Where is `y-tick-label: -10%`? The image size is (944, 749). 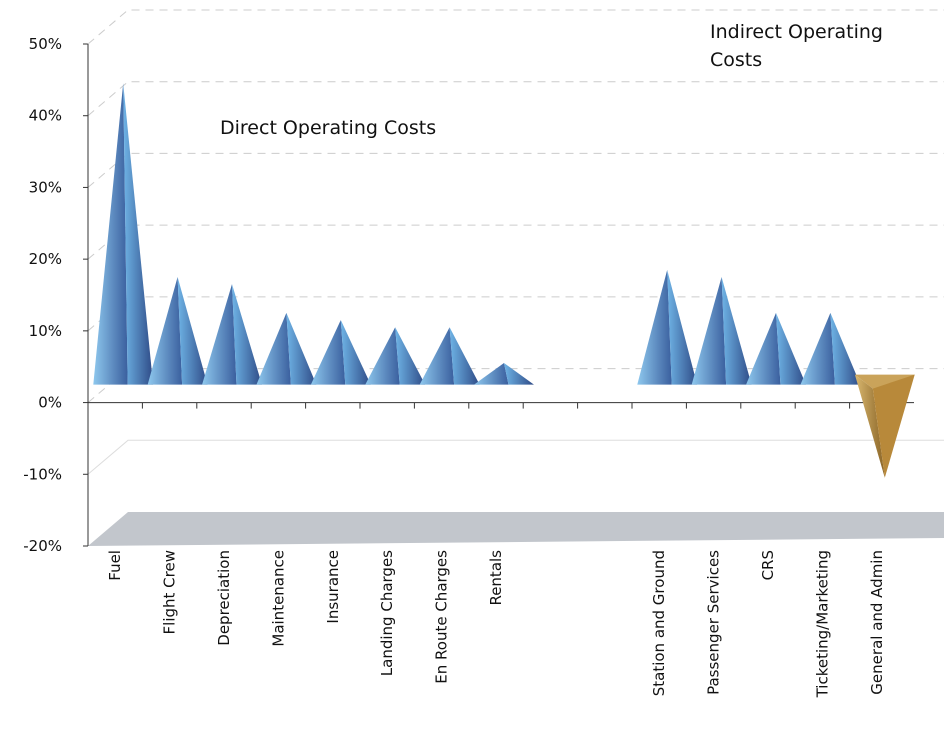 y-tick-label: -10% is located at coordinates (42, 474).